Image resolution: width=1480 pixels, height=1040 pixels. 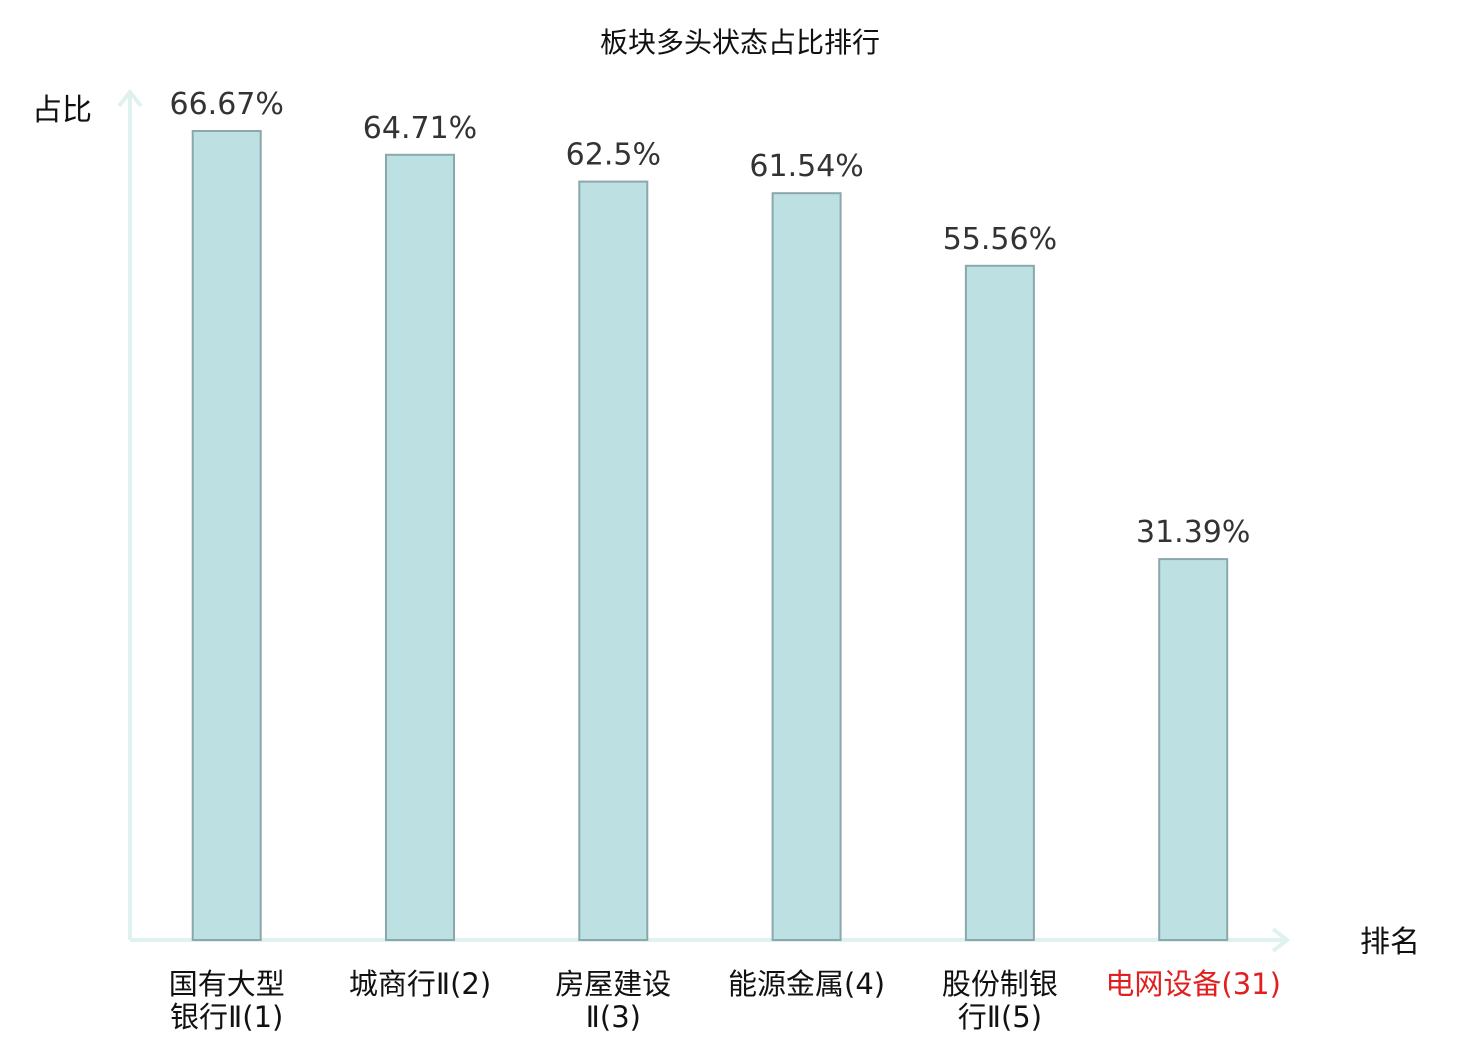 I want to click on tick-label-highlighted: 电网设备(31), so click(x=1193, y=984).